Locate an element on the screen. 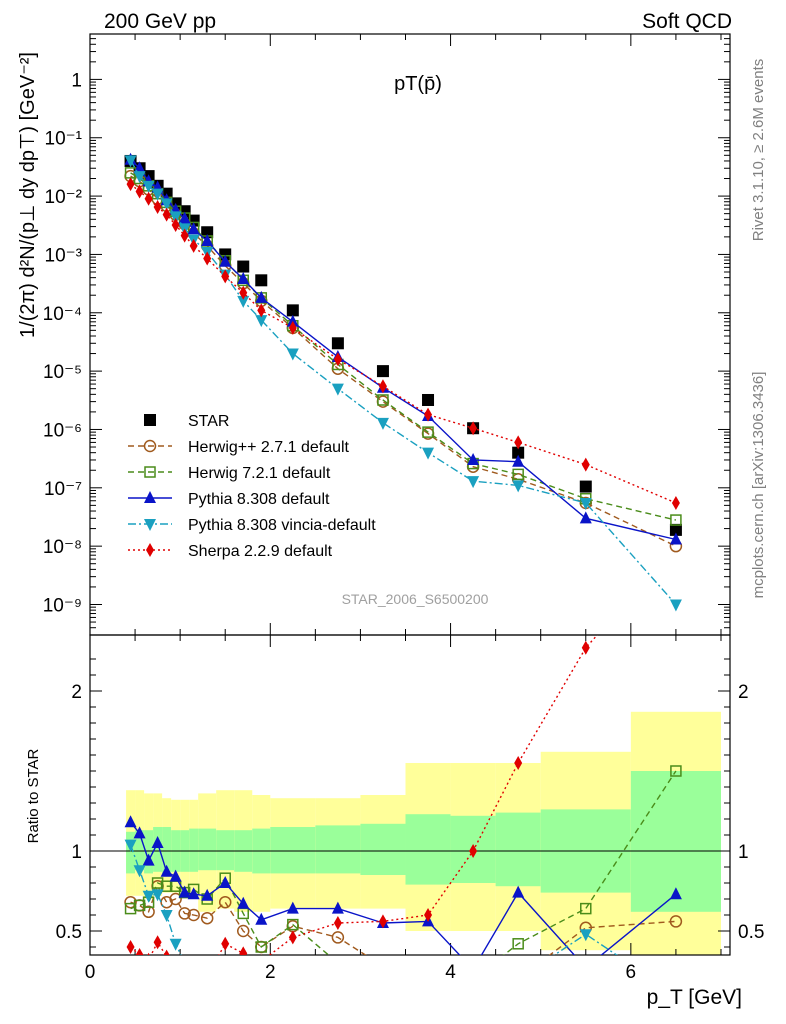  legend-label: Pythia 8.308 default is located at coordinates (259, 499).